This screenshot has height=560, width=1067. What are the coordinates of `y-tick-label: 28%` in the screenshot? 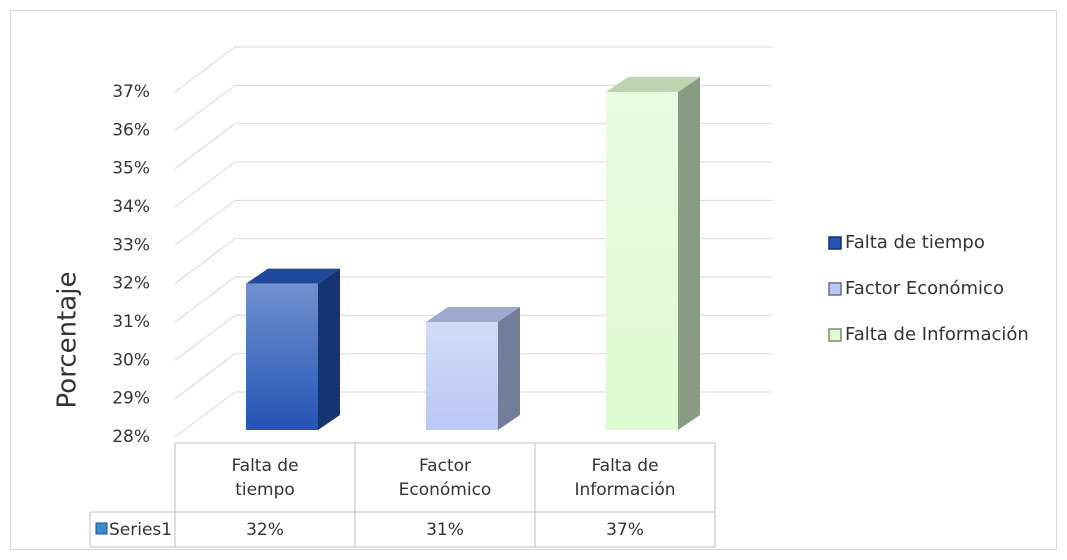 It's located at (131, 437).